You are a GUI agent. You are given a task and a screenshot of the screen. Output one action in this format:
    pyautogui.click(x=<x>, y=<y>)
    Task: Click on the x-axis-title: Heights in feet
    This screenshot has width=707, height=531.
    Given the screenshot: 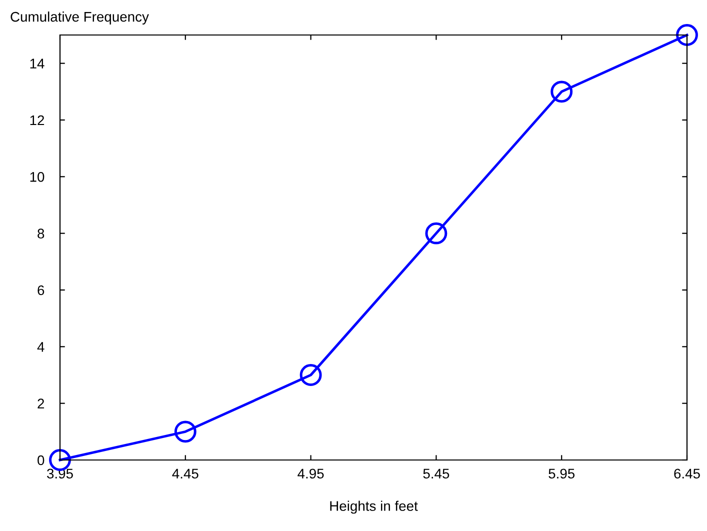 What is the action you would take?
    pyautogui.click(x=374, y=507)
    